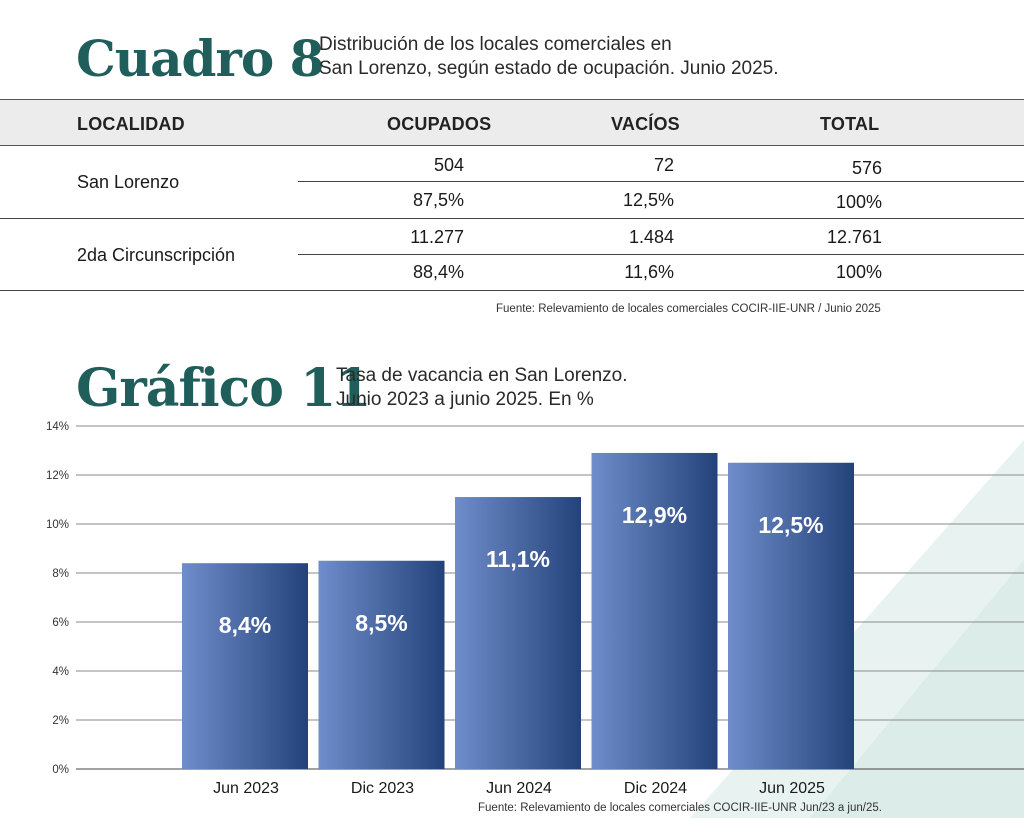  Describe the element at coordinates (382, 788) in the screenshot. I see `x-tick-label: Dic 2023` at that location.